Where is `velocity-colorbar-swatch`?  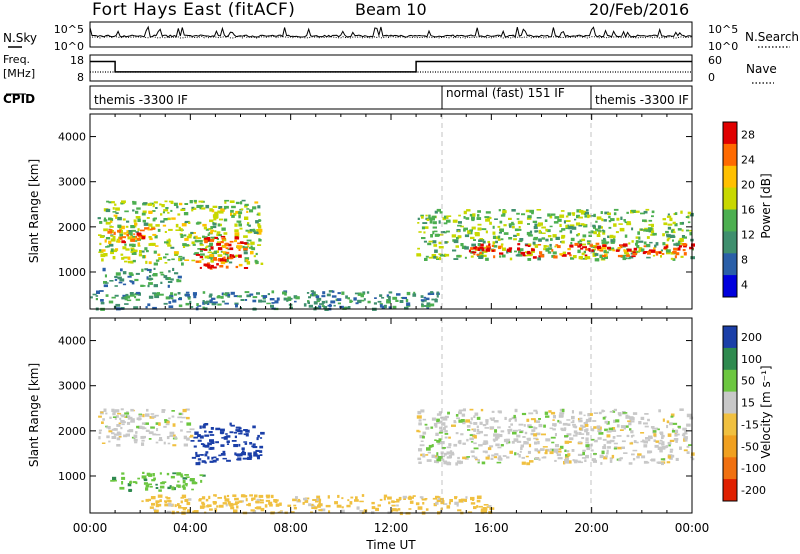
velocity-colorbar-swatch is located at coordinates (730, 446).